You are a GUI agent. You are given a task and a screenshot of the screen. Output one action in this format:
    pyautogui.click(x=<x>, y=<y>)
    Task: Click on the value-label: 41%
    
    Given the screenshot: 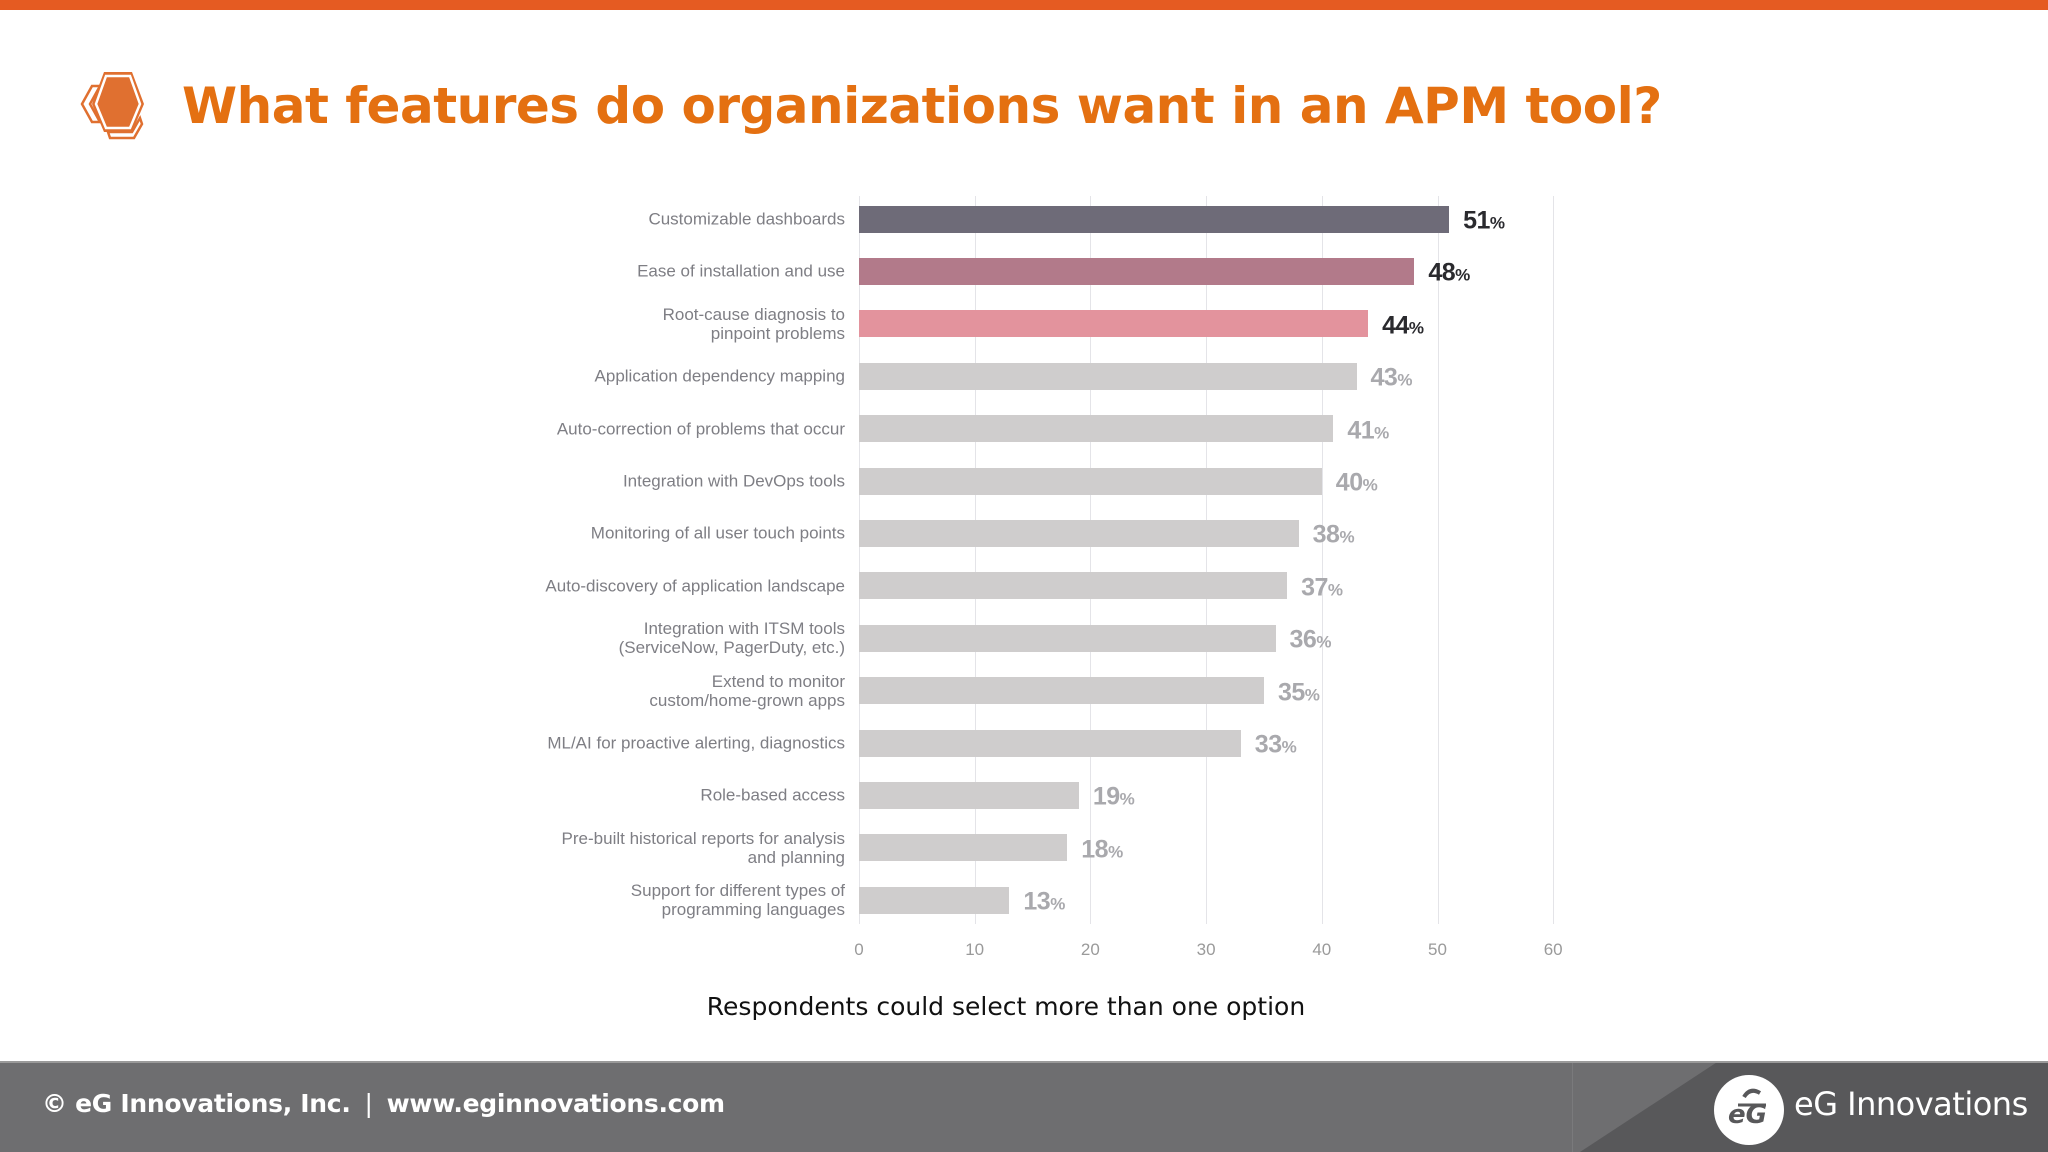 What is the action you would take?
    pyautogui.click(x=1368, y=430)
    